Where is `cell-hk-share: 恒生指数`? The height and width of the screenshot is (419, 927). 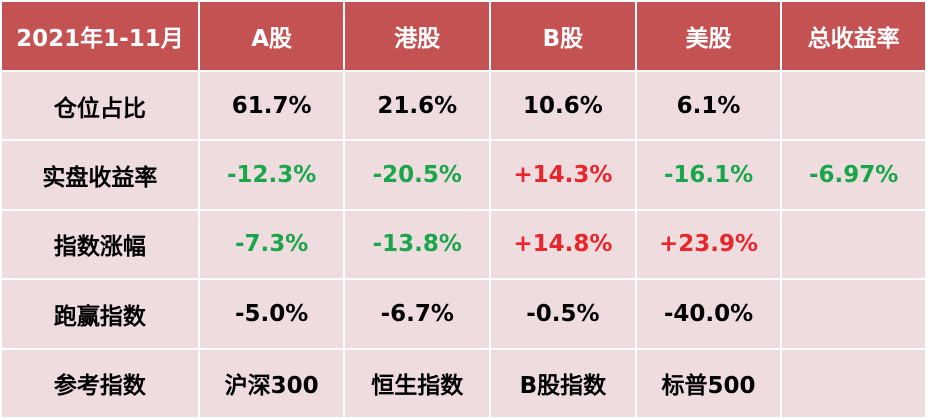
cell-hk-share: 恒生指数 is located at coordinates (417, 383).